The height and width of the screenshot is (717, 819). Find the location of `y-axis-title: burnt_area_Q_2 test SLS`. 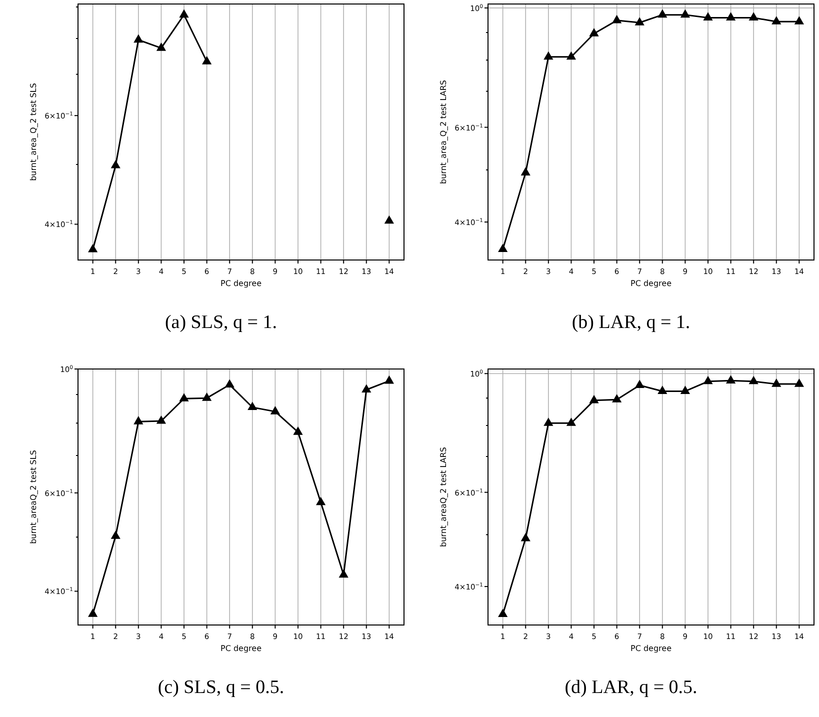

y-axis-title: burnt_area_Q_2 test SLS is located at coordinates (33, 132).